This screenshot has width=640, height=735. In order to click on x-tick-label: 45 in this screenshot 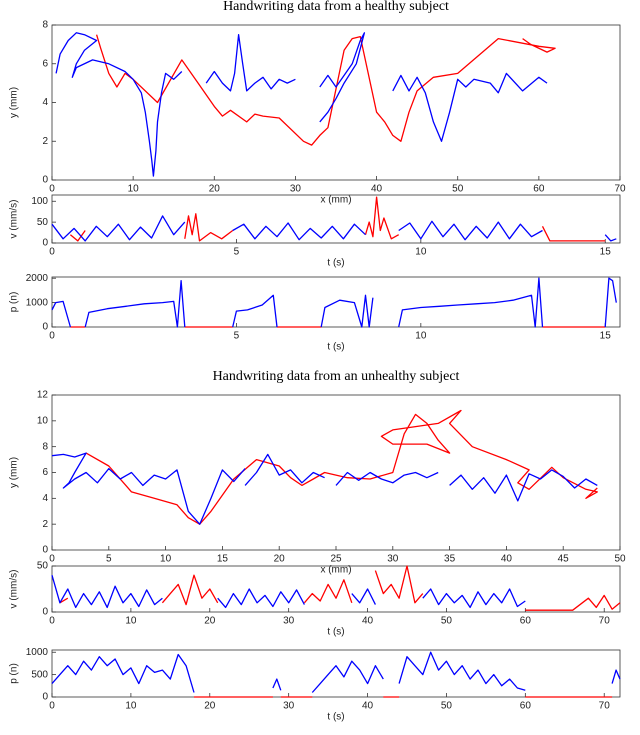, I will do `click(564, 559)`.